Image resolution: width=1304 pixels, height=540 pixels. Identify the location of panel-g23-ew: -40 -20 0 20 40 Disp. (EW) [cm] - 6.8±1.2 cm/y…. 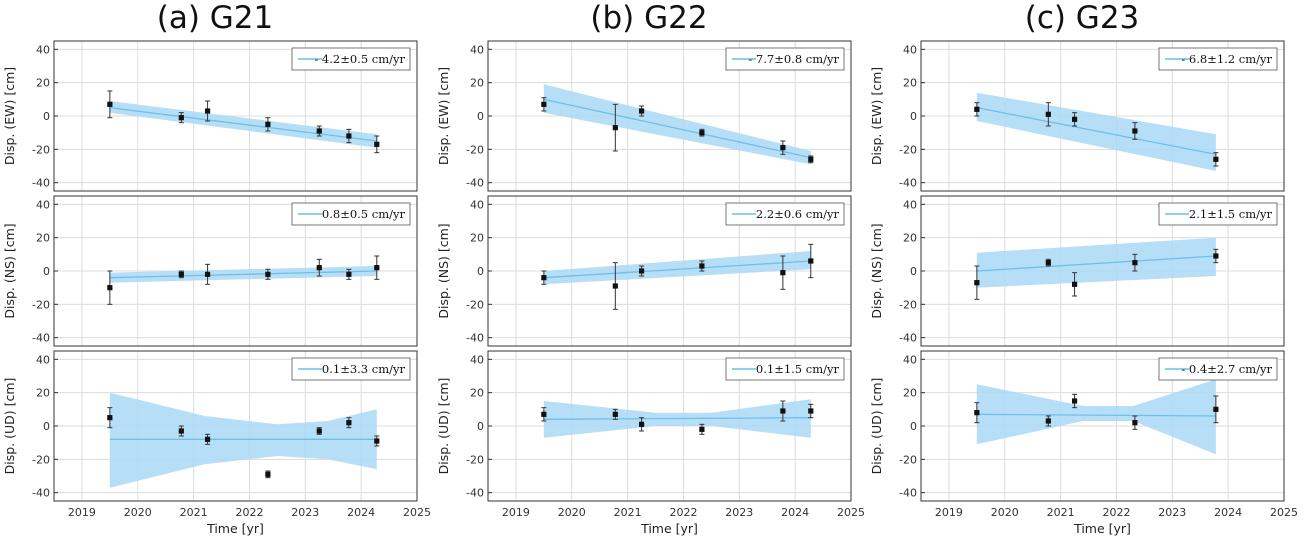
(1077, 116).